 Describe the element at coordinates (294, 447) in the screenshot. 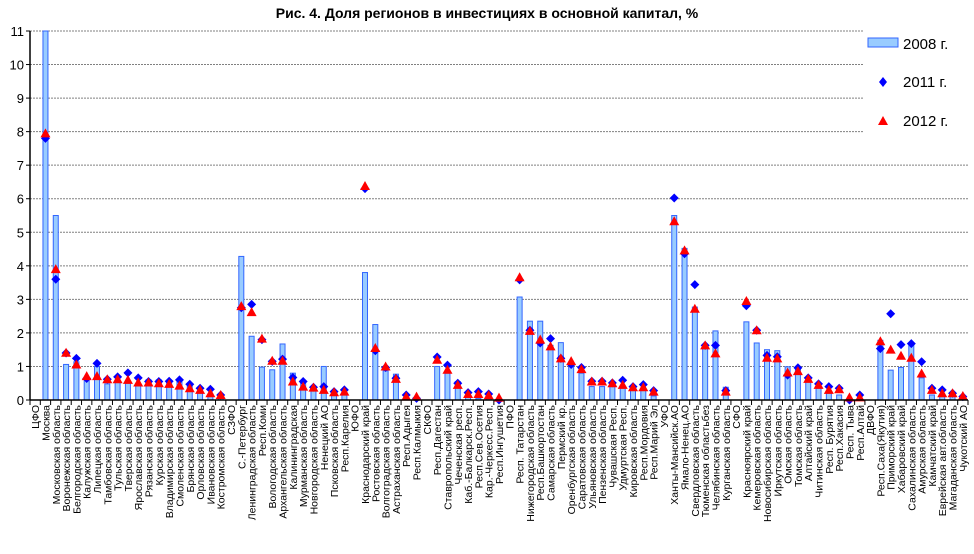

I see `x-category-label: Калининградская` at that location.